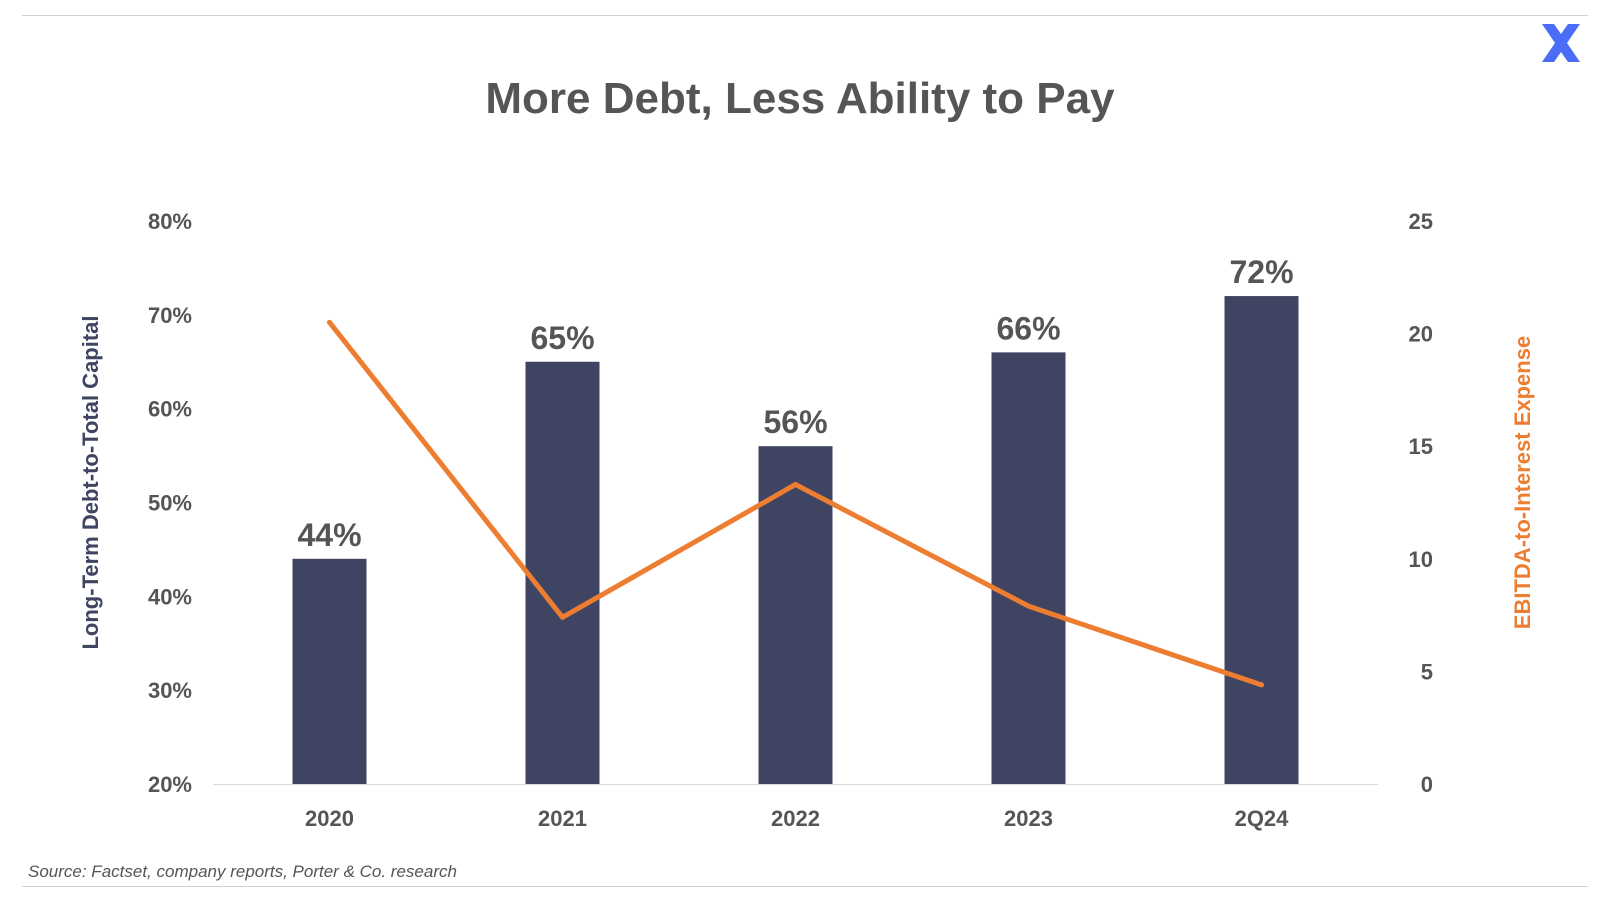  Describe the element at coordinates (329, 818) in the screenshot. I see `x-tick-label: 2020` at that location.